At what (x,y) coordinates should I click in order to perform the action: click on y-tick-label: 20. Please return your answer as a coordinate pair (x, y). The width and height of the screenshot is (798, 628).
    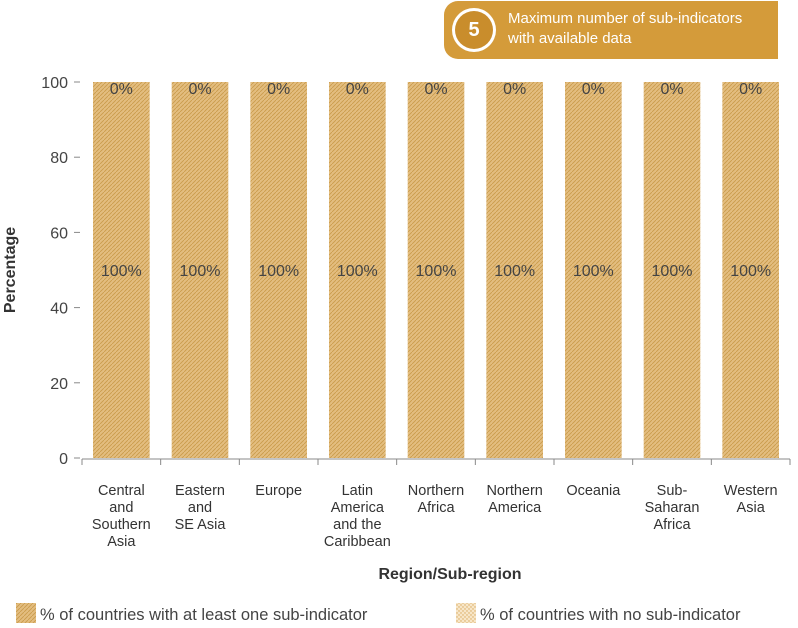
    Looking at the image, I should click on (59, 384).